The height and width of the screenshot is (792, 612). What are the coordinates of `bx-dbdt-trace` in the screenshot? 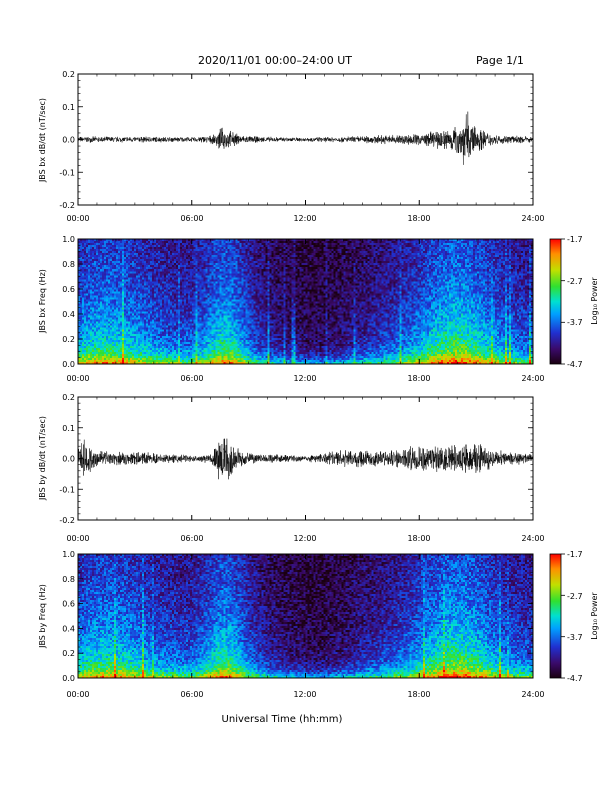 It's located at (305, 138).